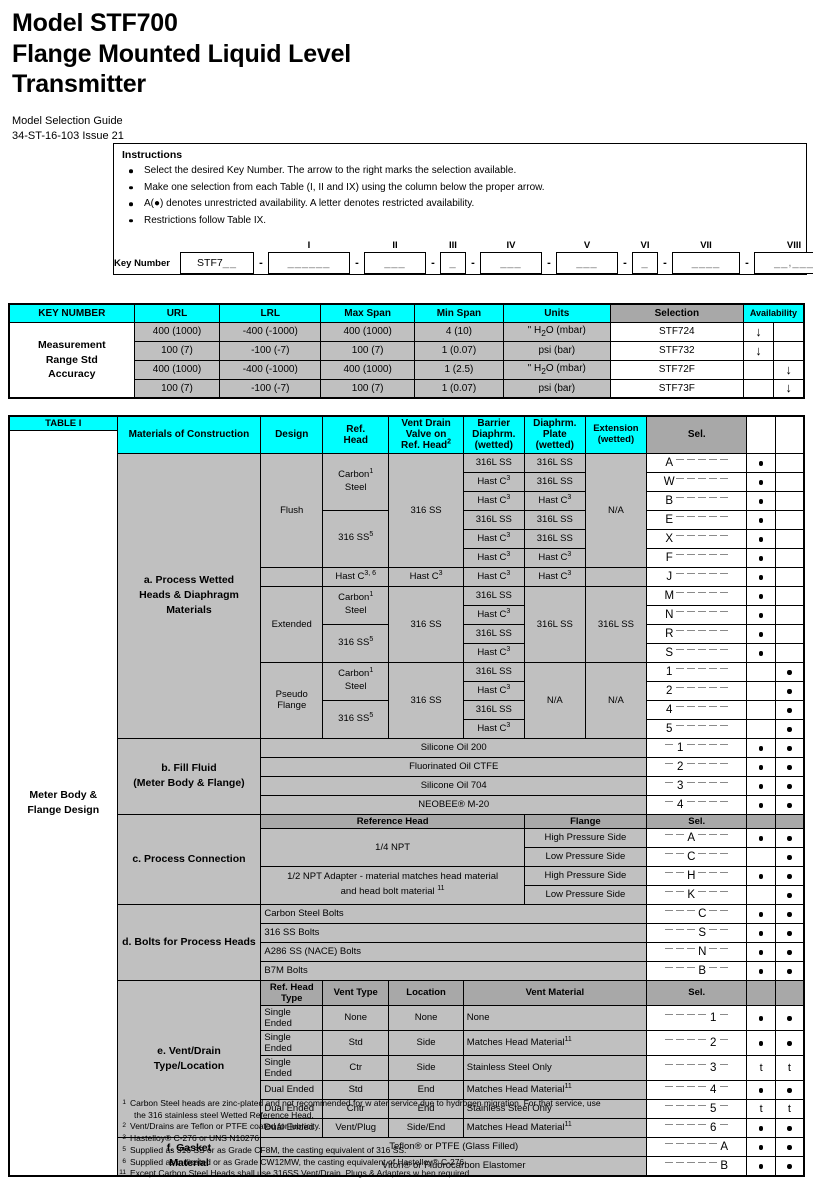  I want to click on cell-vent-material: None, so click(555, 1017).